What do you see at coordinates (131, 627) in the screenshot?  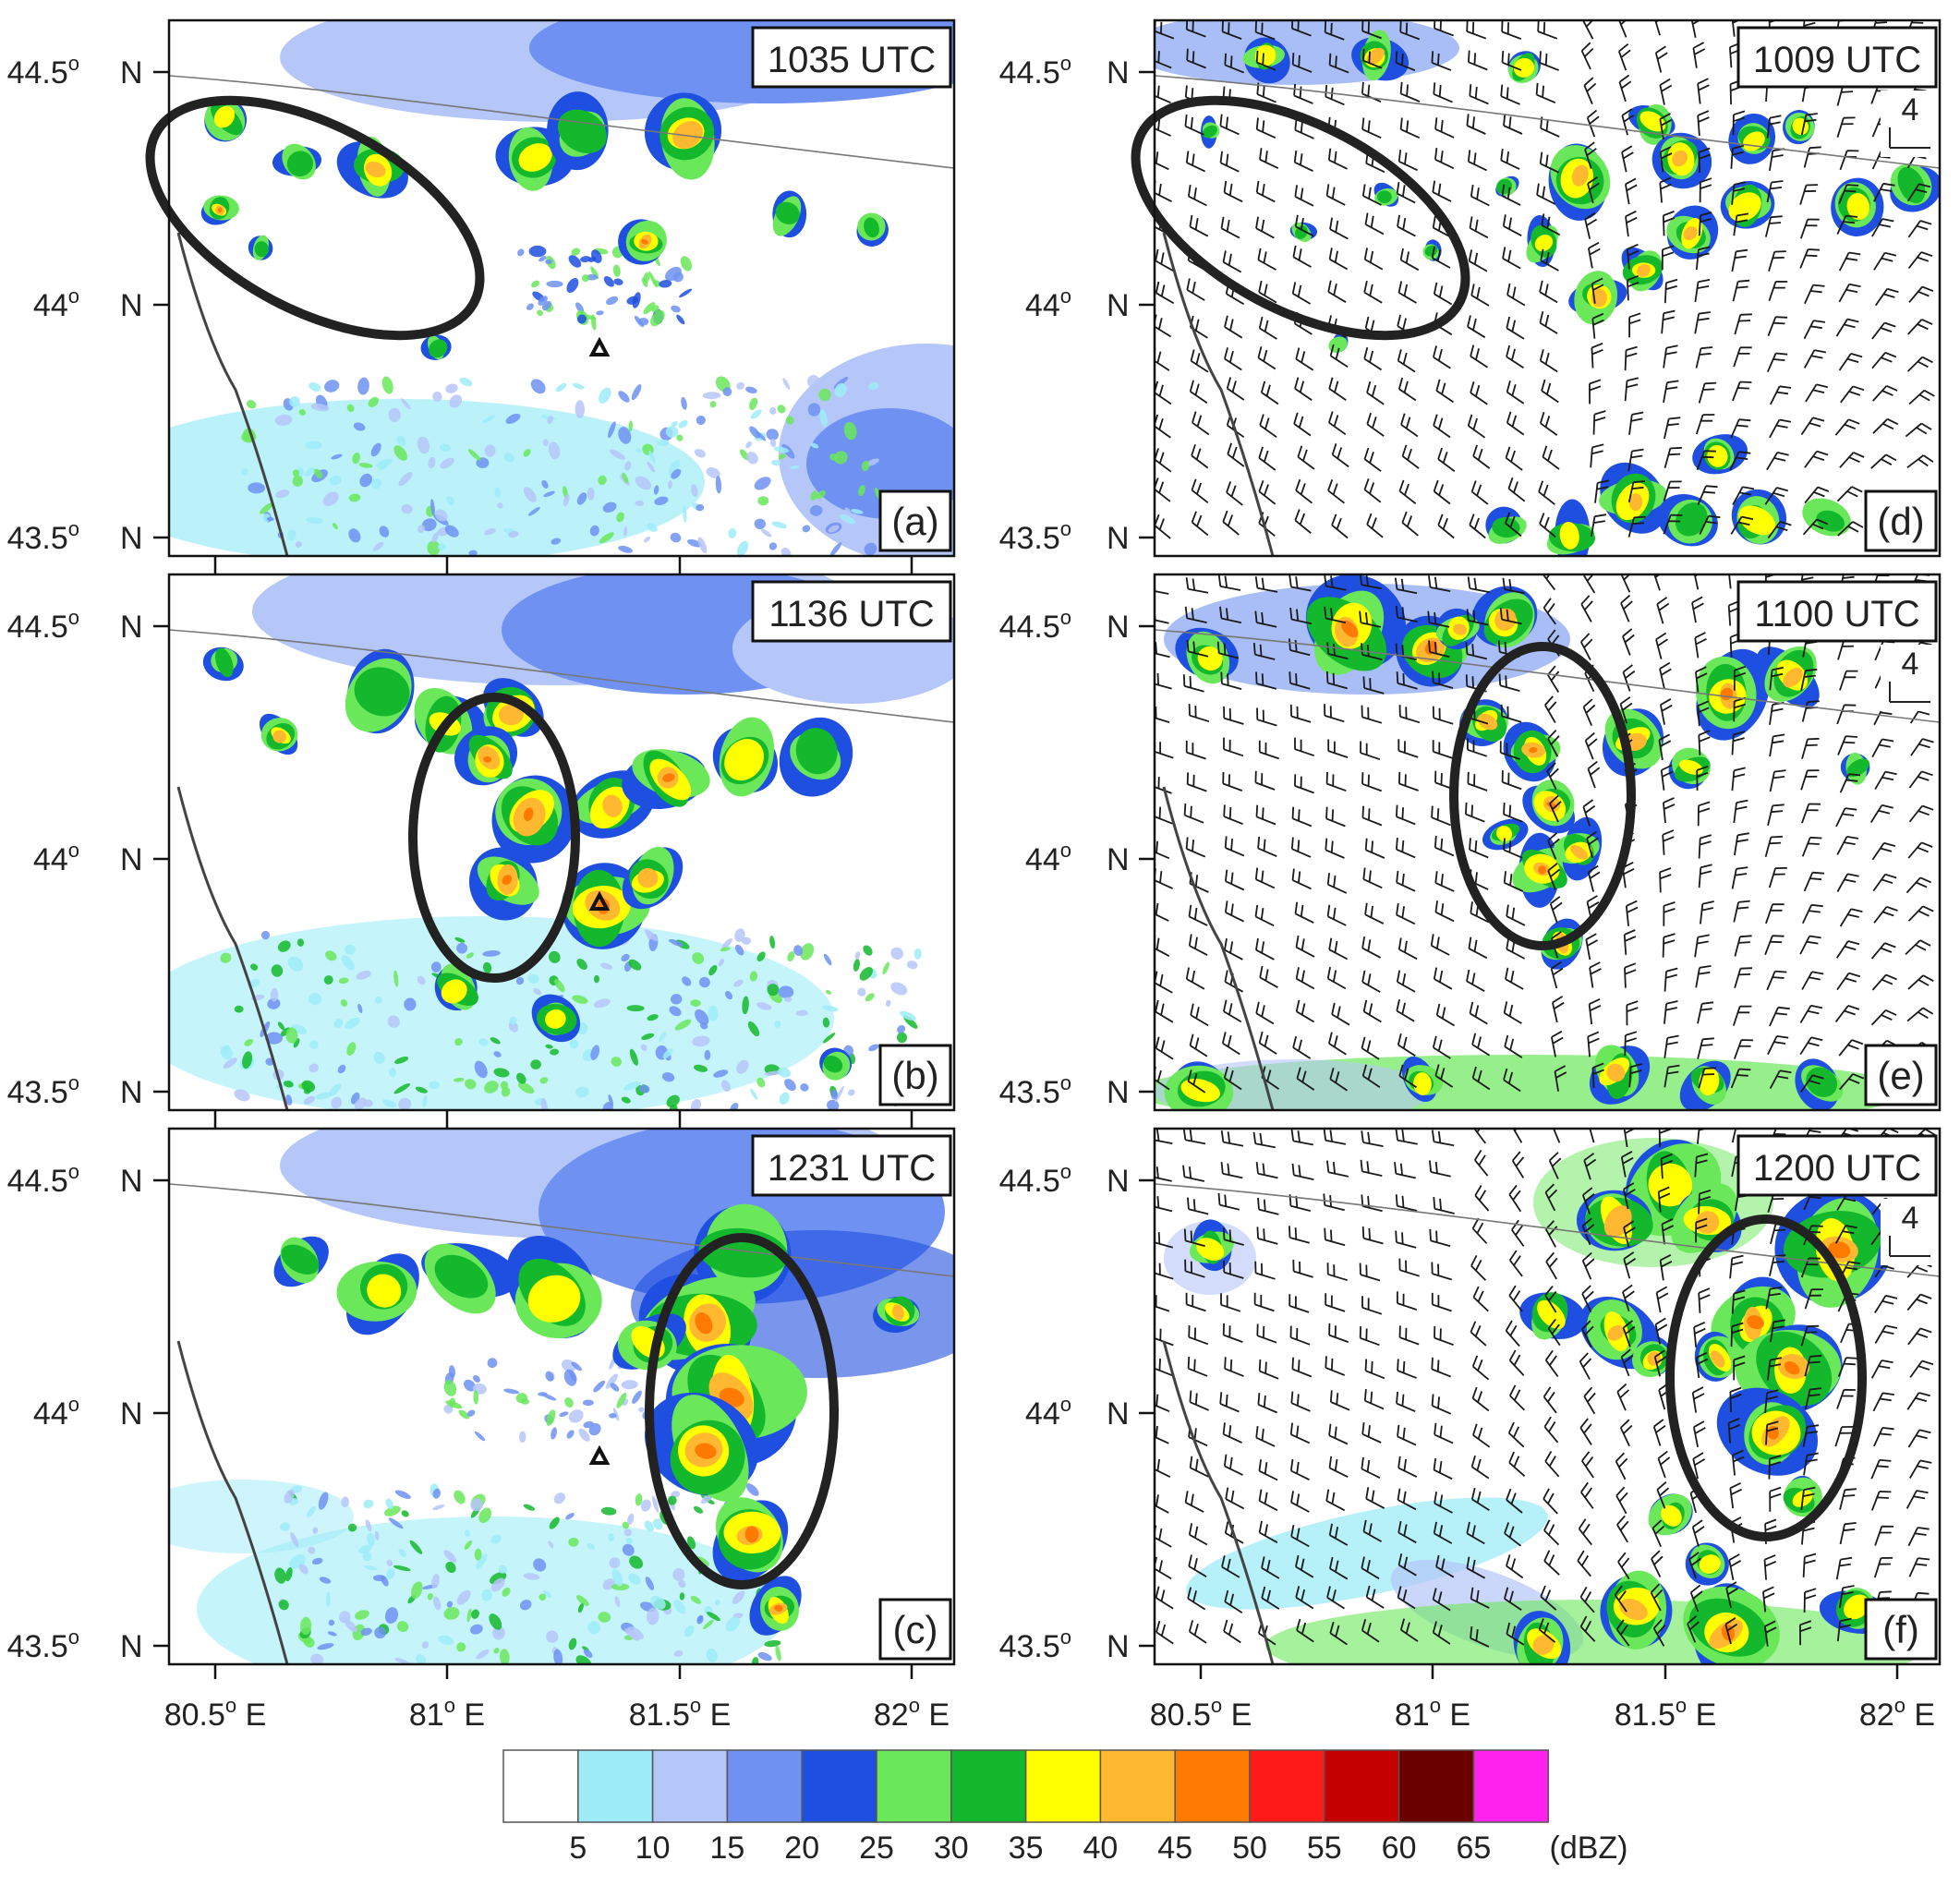 I see `lat-unit-label: N` at bounding box center [131, 627].